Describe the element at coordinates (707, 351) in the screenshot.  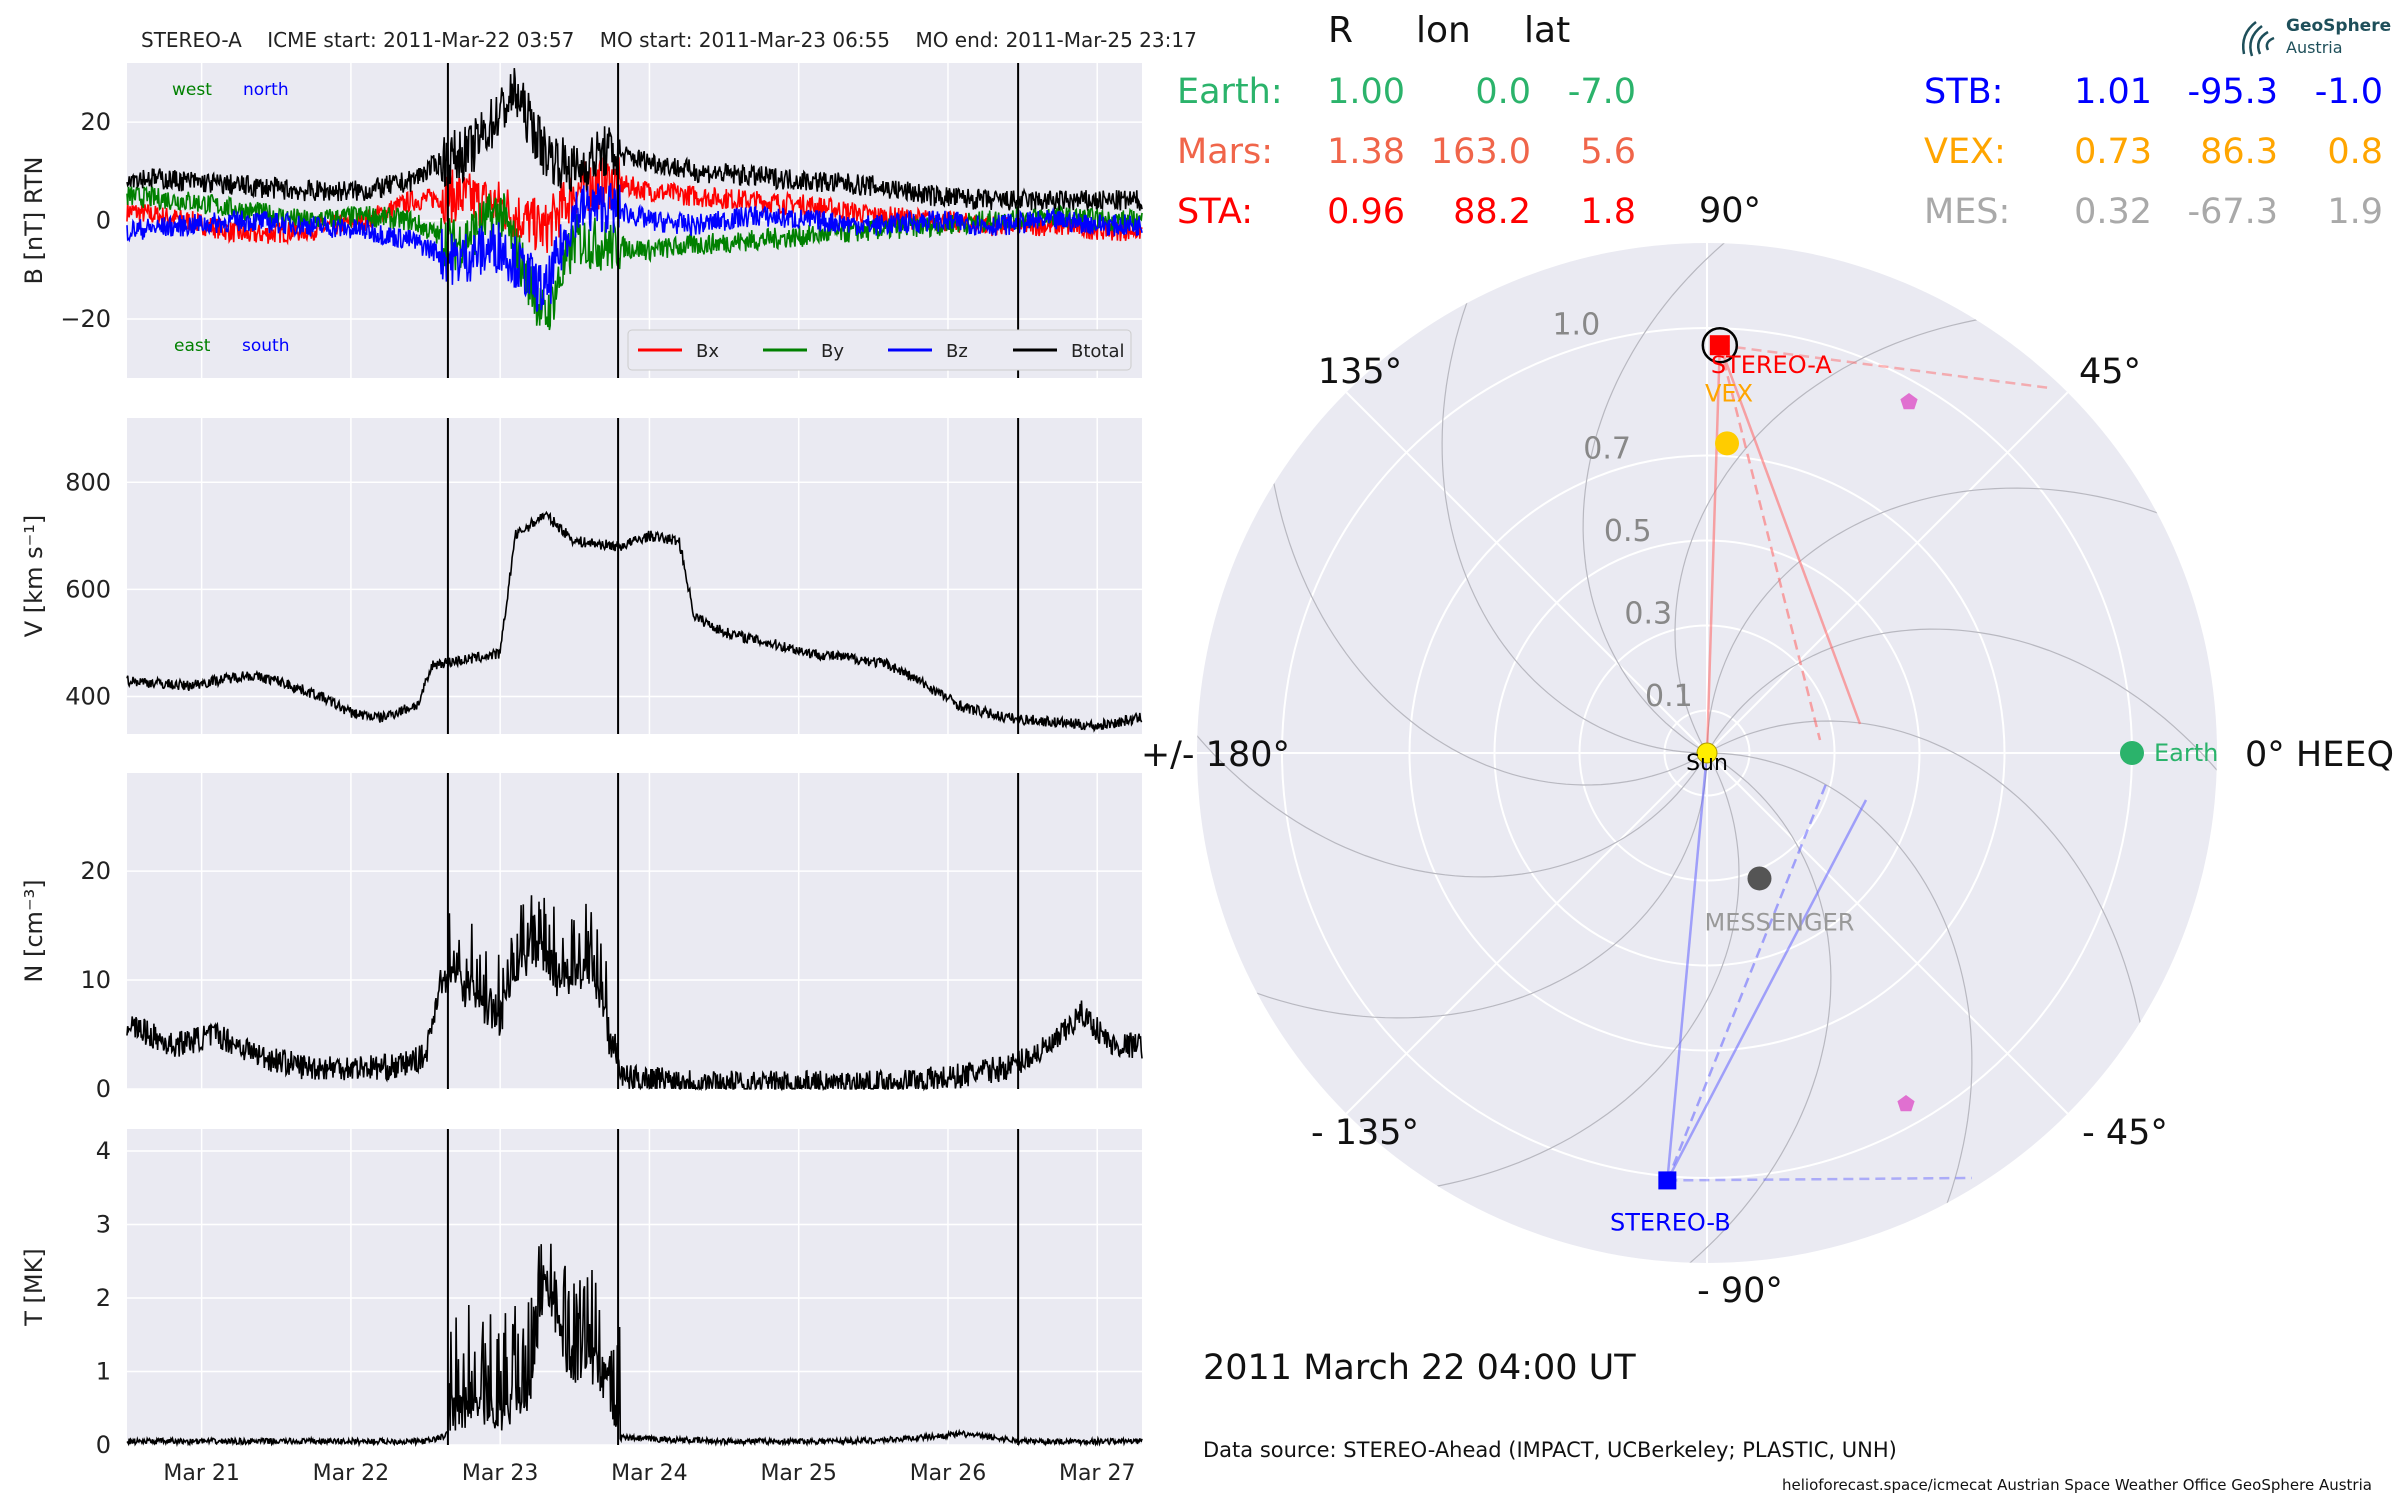
I see `legend-label: Bx` at that location.